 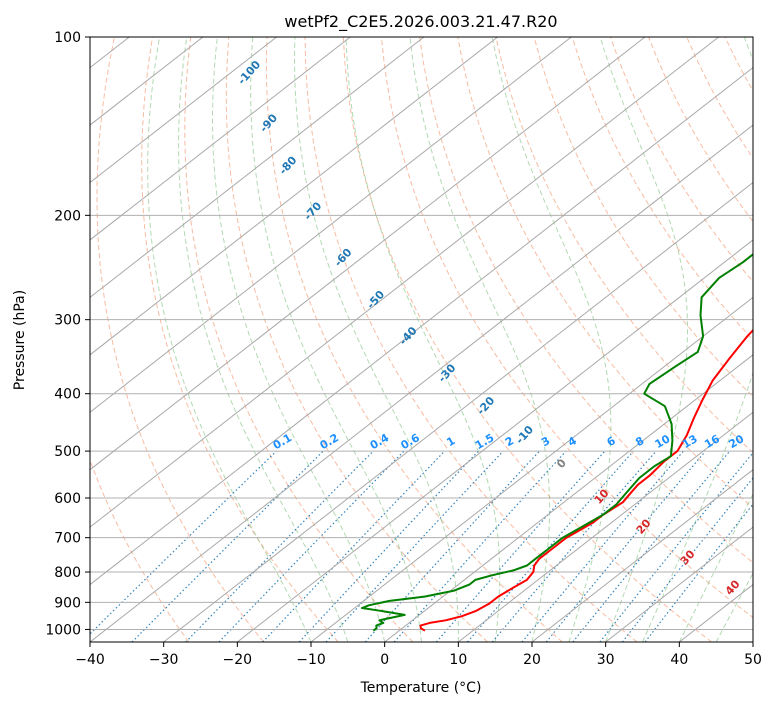 I want to click on x-axis-ticks: −40 −30 −20 −10 0 10 20 30 40 50, so click(x=418, y=655).